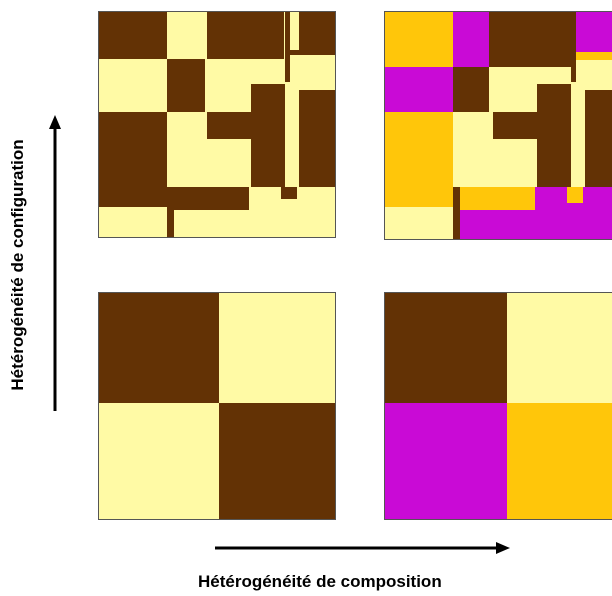  I want to click on panel-simple-two-colors, so click(217, 406).